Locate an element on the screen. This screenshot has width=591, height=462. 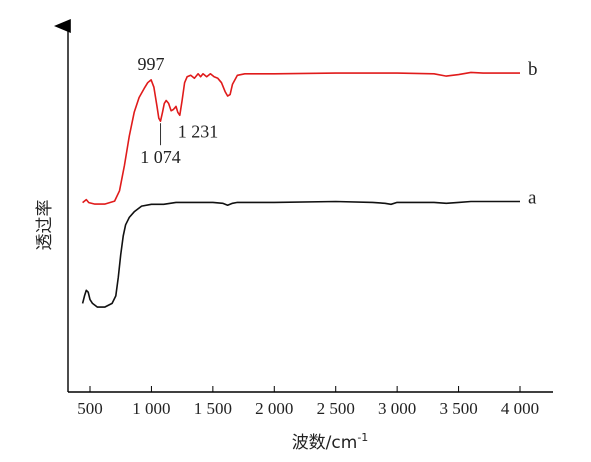
x-tick-label: 500 is located at coordinates (90, 408).